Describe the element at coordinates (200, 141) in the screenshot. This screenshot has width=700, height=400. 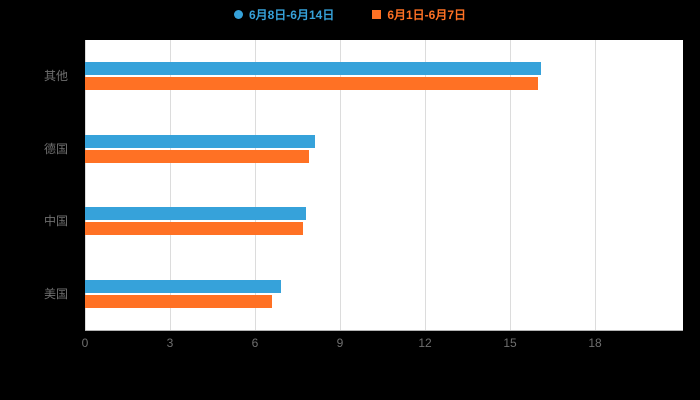
I see `bar-德国-series-0` at that location.